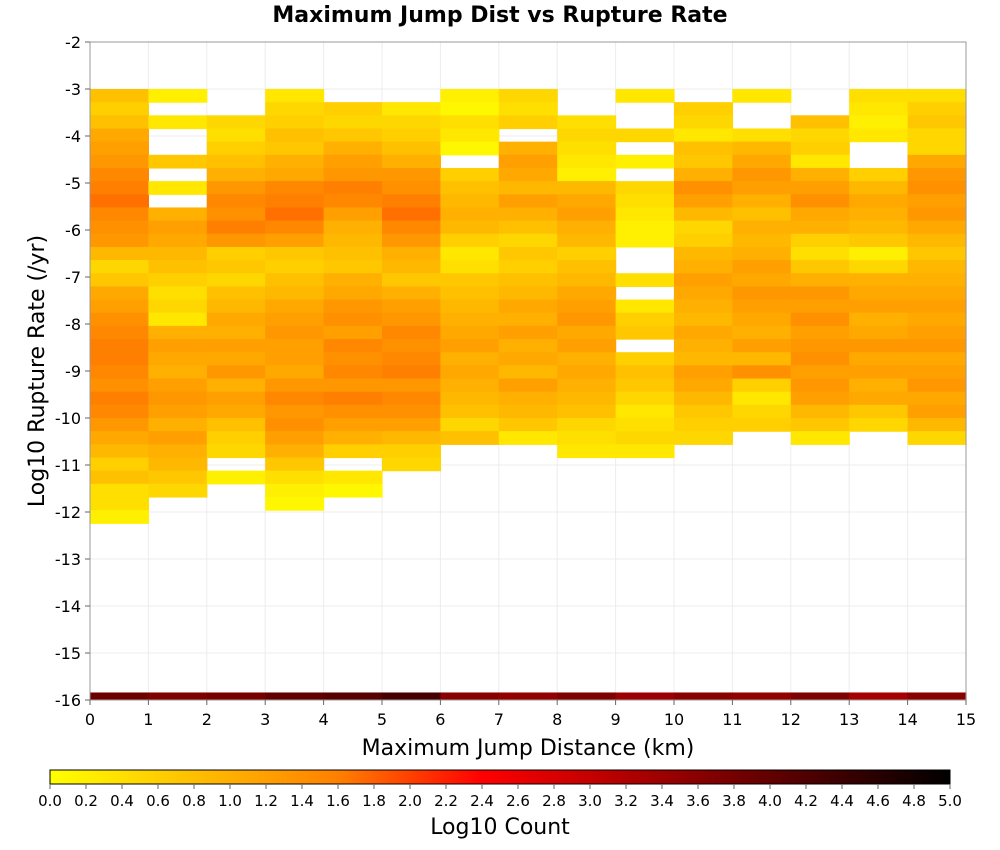  What do you see at coordinates (806, 801) in the screenshot?
I see `colorbar-tick-label: 4.2` at bounding box center [806, 801].